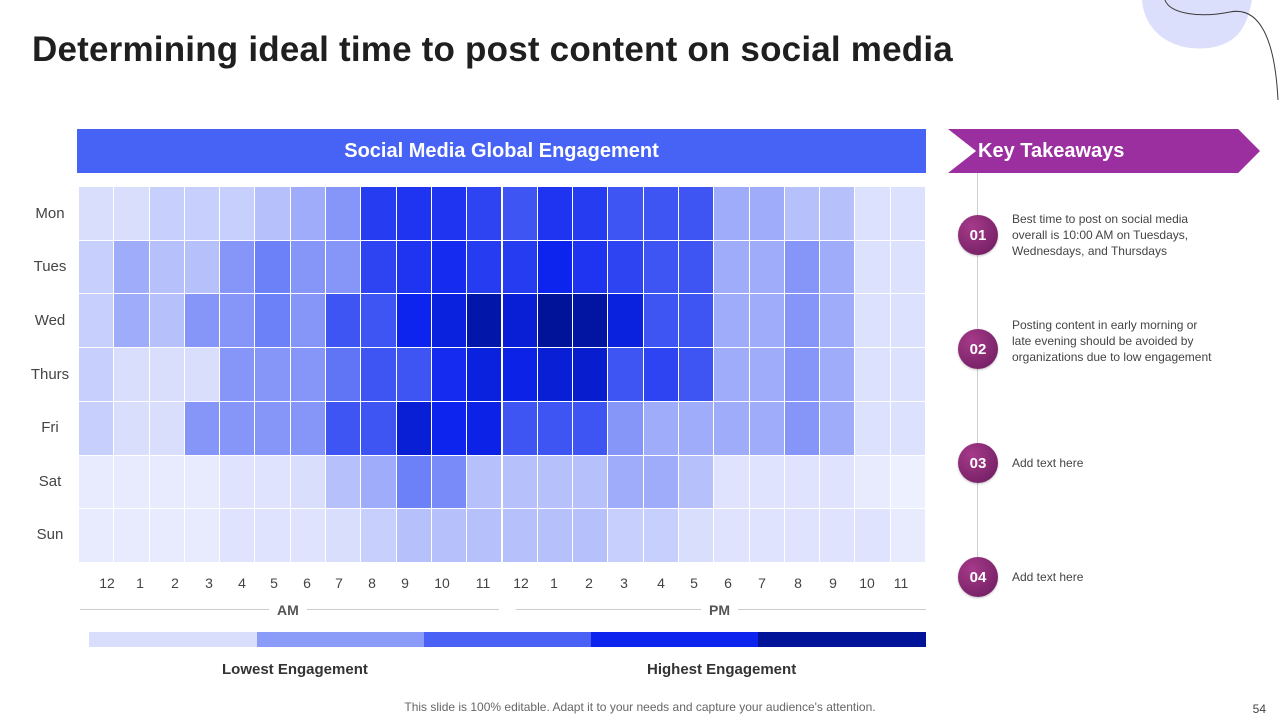  I want to click on takeaways-timeline, so click(977, 383).